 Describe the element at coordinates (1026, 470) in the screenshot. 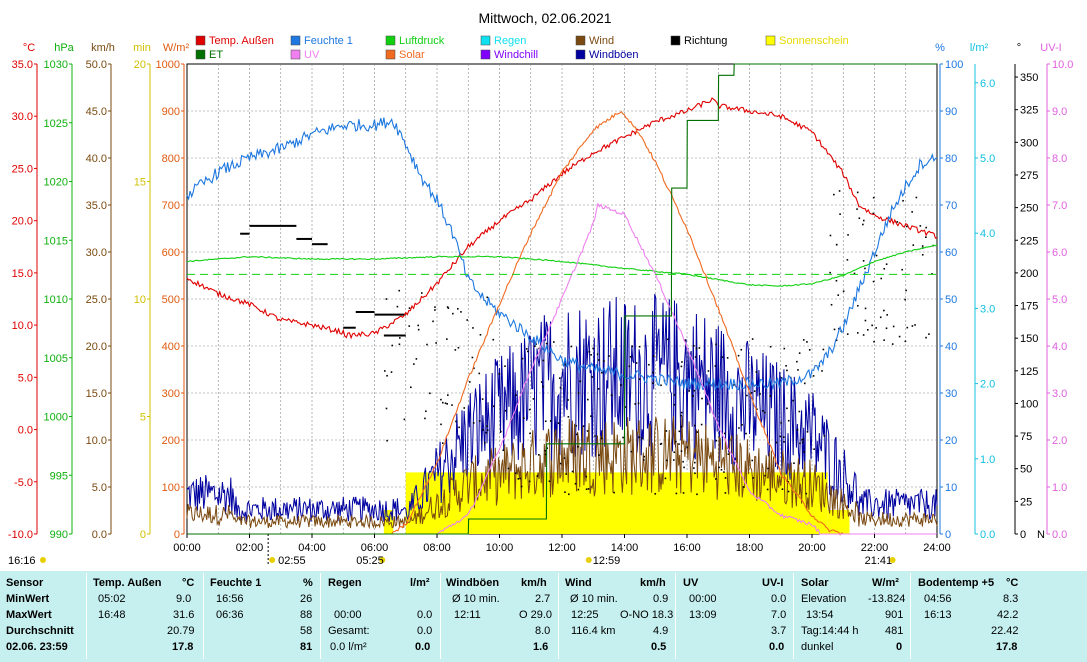

I see `right-axis-tick-label: 50` at that location.